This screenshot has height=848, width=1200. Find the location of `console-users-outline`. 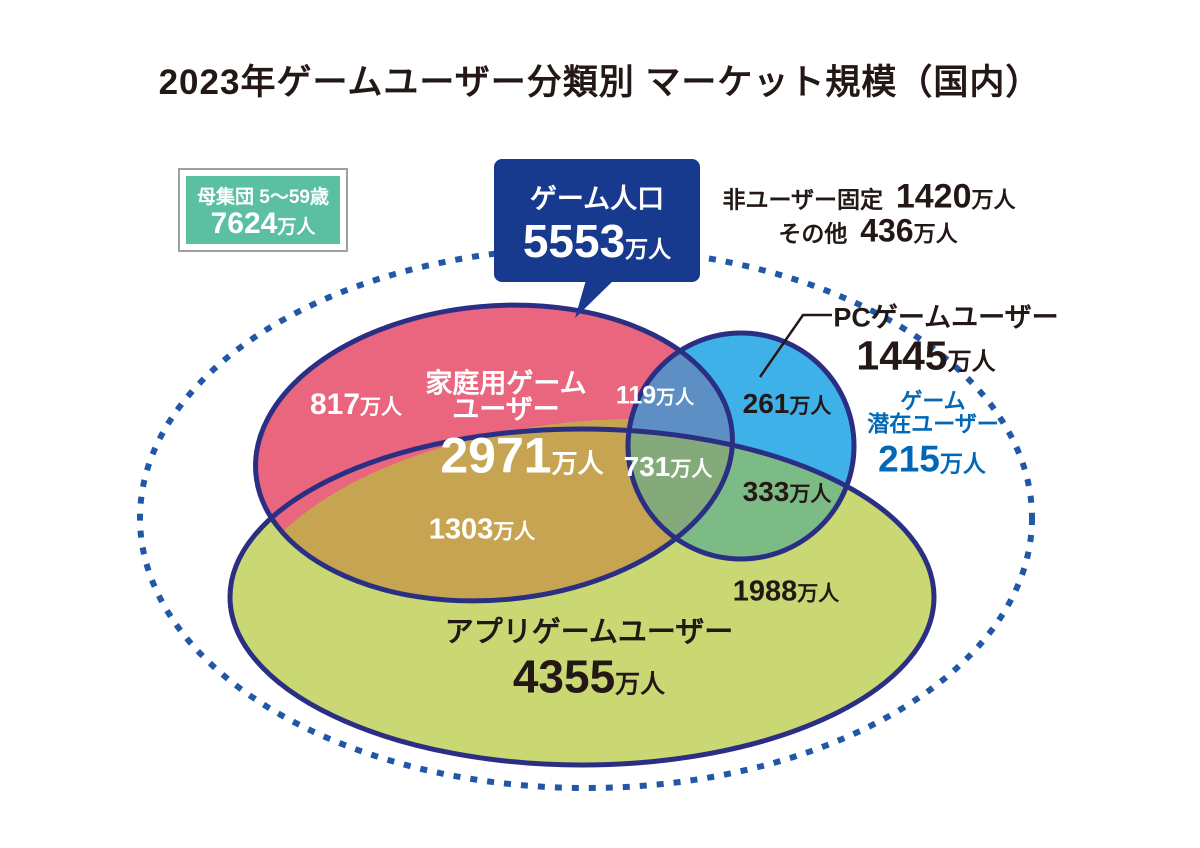

console-users-outline is located at coordinates (494, 453).